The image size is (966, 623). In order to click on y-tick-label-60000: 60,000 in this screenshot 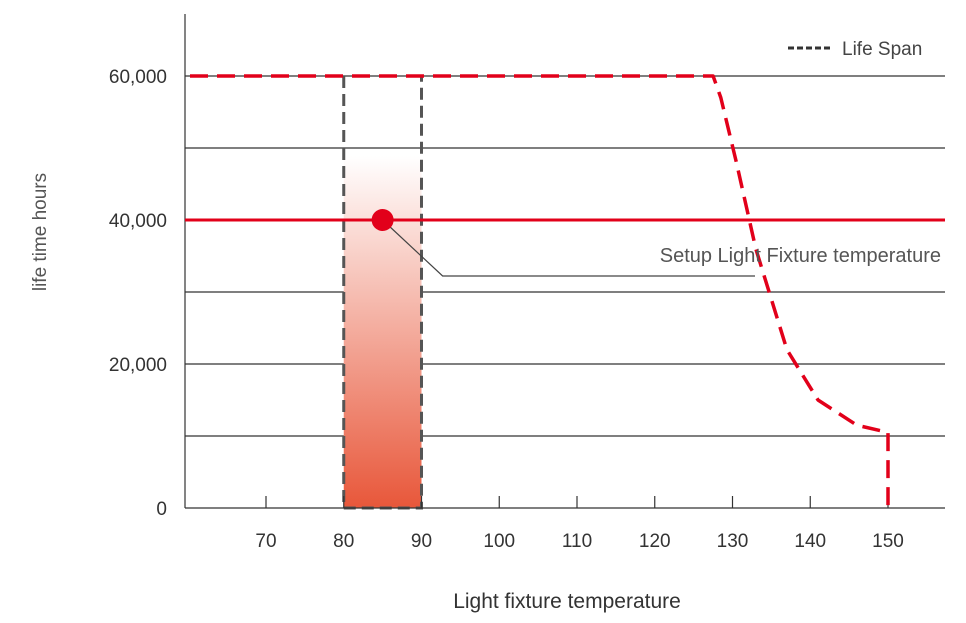, I will do `click(138, 77)`.